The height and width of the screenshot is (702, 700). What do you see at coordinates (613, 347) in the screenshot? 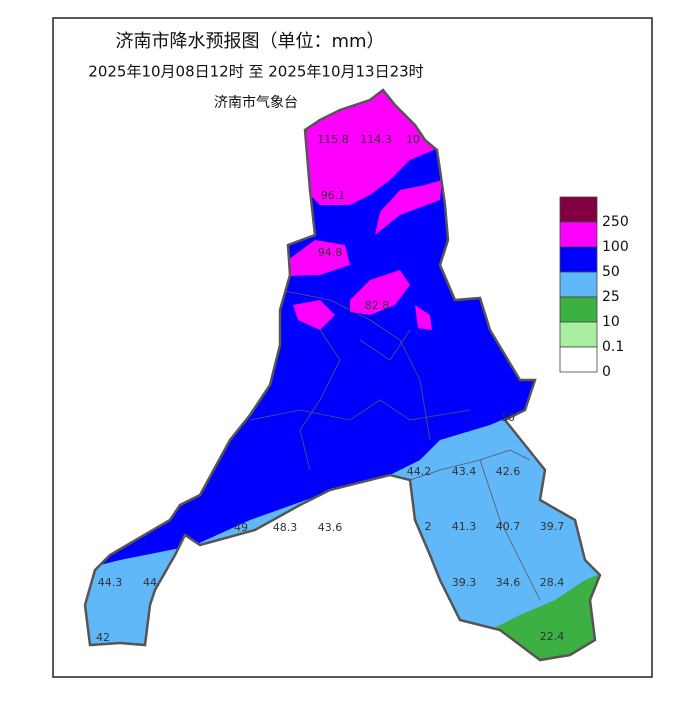
I see `legend-label: 0.1` at bounding box center [613, 347].